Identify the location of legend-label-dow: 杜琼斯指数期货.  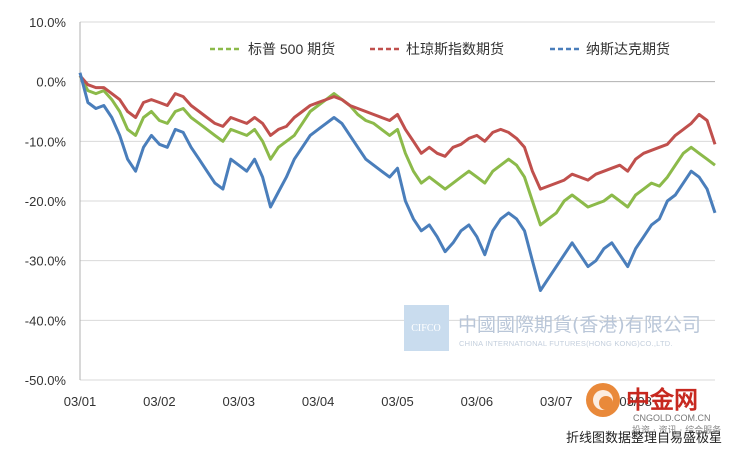
(455, 49).